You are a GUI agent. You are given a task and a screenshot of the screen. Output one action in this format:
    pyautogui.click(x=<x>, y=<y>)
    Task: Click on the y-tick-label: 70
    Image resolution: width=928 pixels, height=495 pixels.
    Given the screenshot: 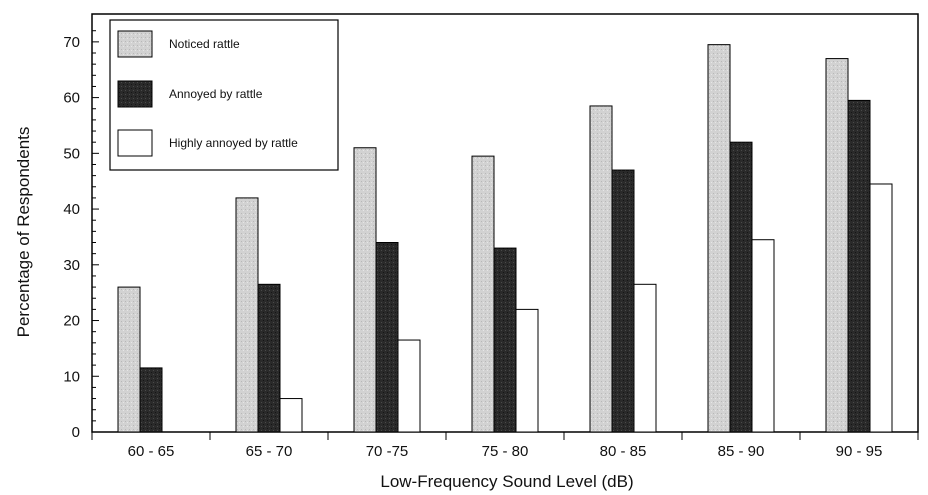 What is the action you would take?
    pyautogui.click(x=71, y=42)
    